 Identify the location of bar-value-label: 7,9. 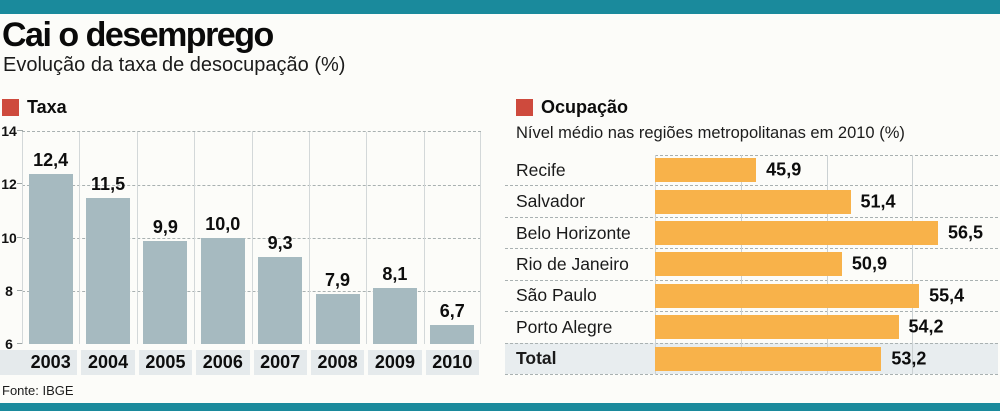
(338, 279).